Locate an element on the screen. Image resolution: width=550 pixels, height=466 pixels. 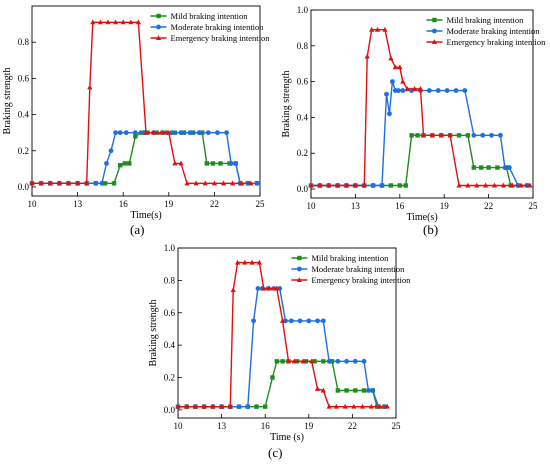
x-tick-label: 10 is located at coordinates (33, 204).